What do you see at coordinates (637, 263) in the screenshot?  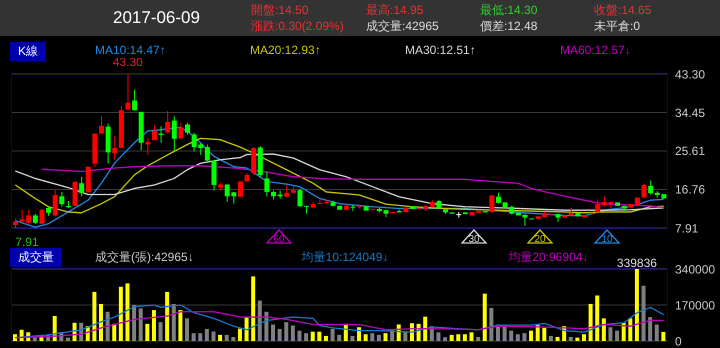 I see `data-label: 339836` at bounding box center [637, 263].